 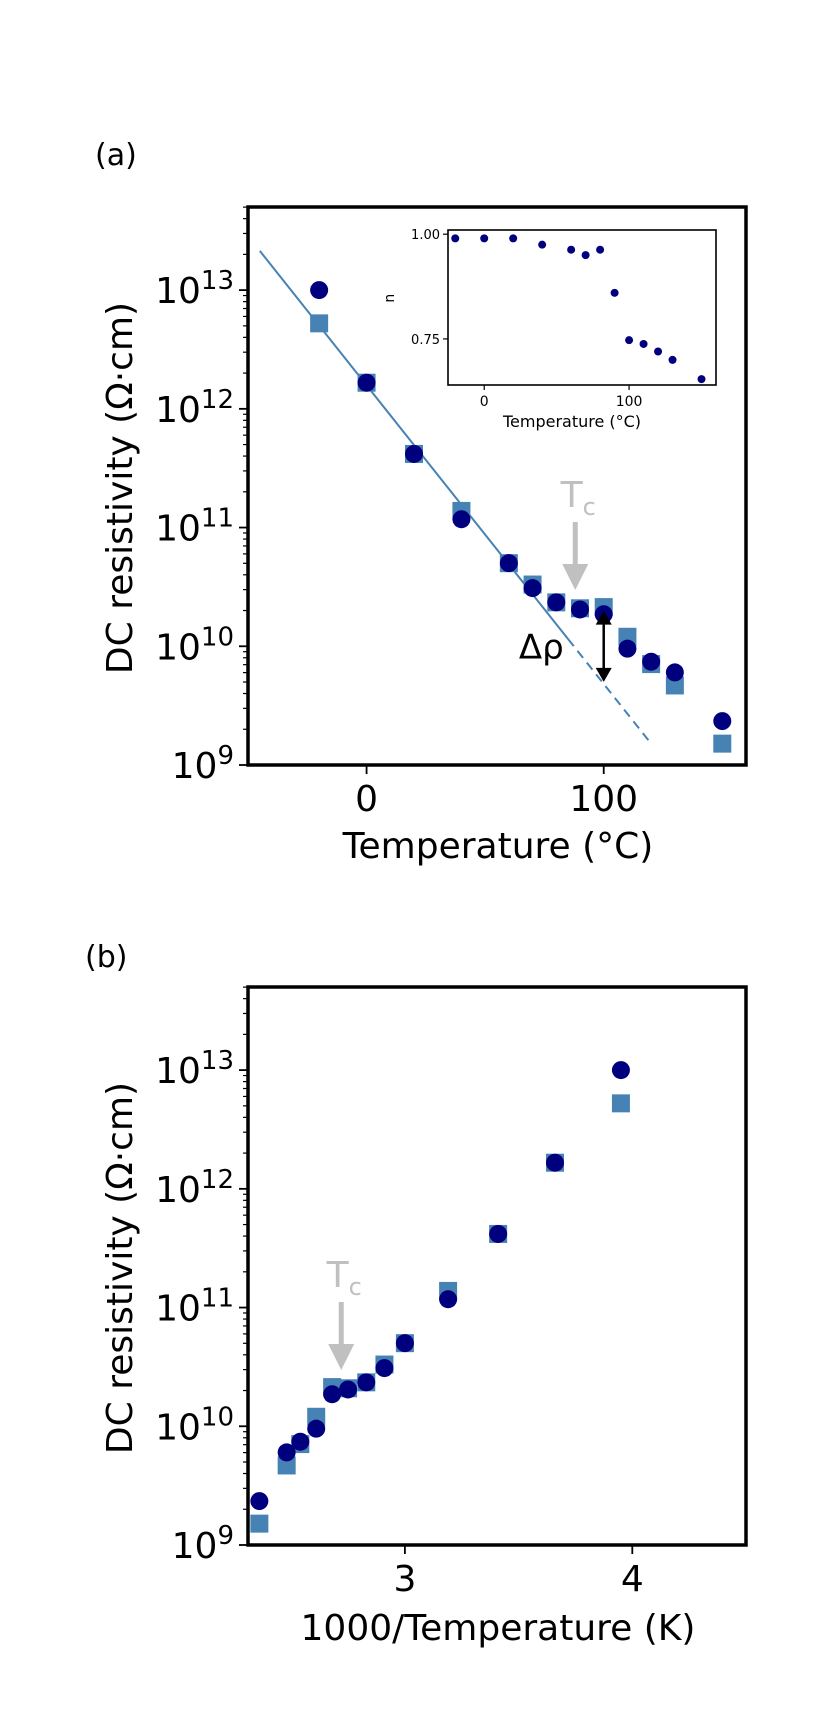 I want to click on b-y-tick-label: 1013, so click(x=194, y=1069).